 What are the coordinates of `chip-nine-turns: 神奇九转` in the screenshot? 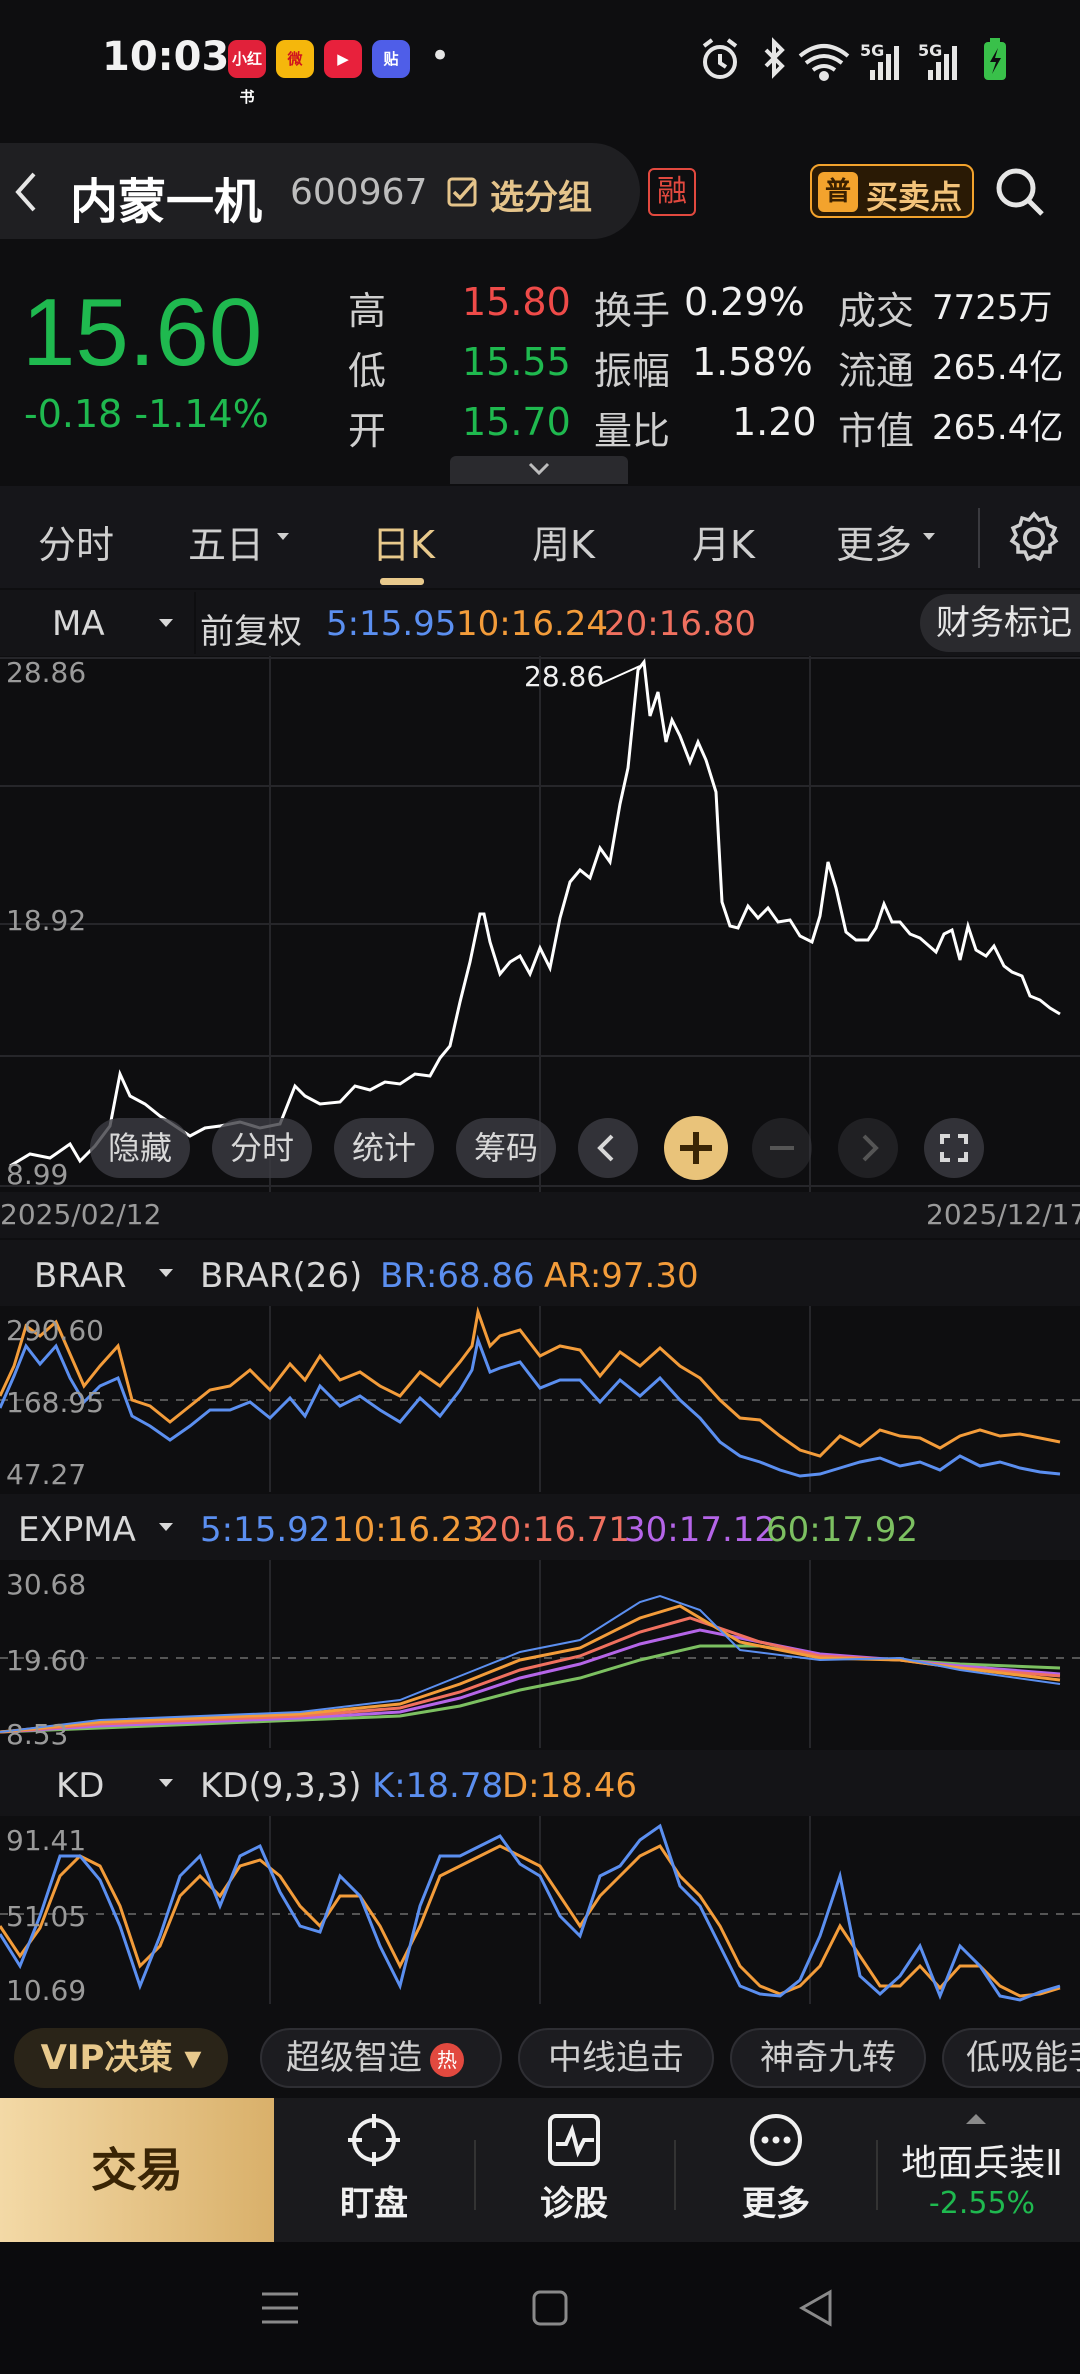 It's located at (828, 2058).